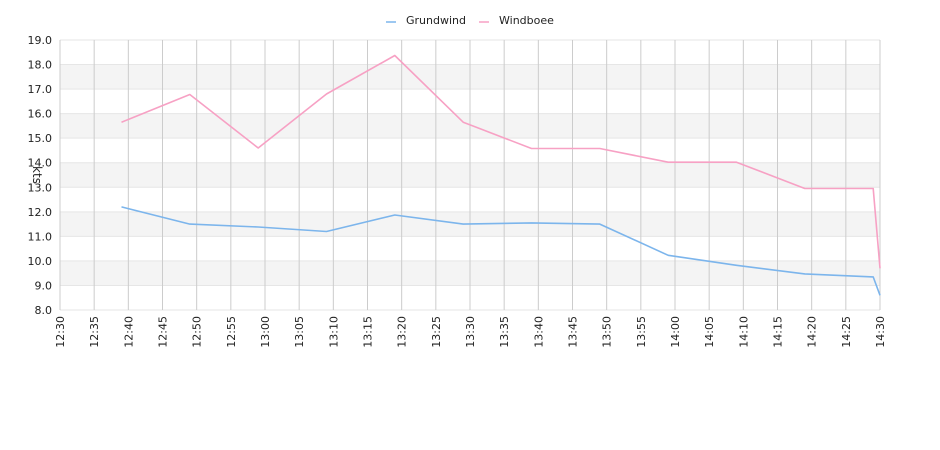  What do you see at coordinates (778, 332) in the screenshot?
I see `x-tick-label: 14:15` at bounding box center [778, 332].